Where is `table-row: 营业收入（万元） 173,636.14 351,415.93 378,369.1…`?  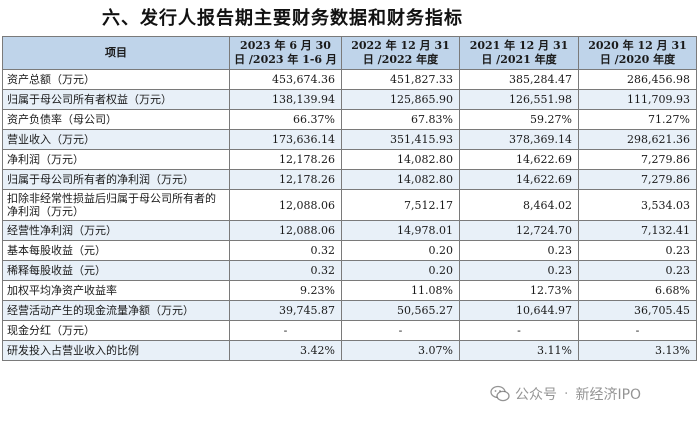 table-row: 营业收入（万元） 173,636.14 351,415.93 378,369.1… is located at coordinates (349, 139).